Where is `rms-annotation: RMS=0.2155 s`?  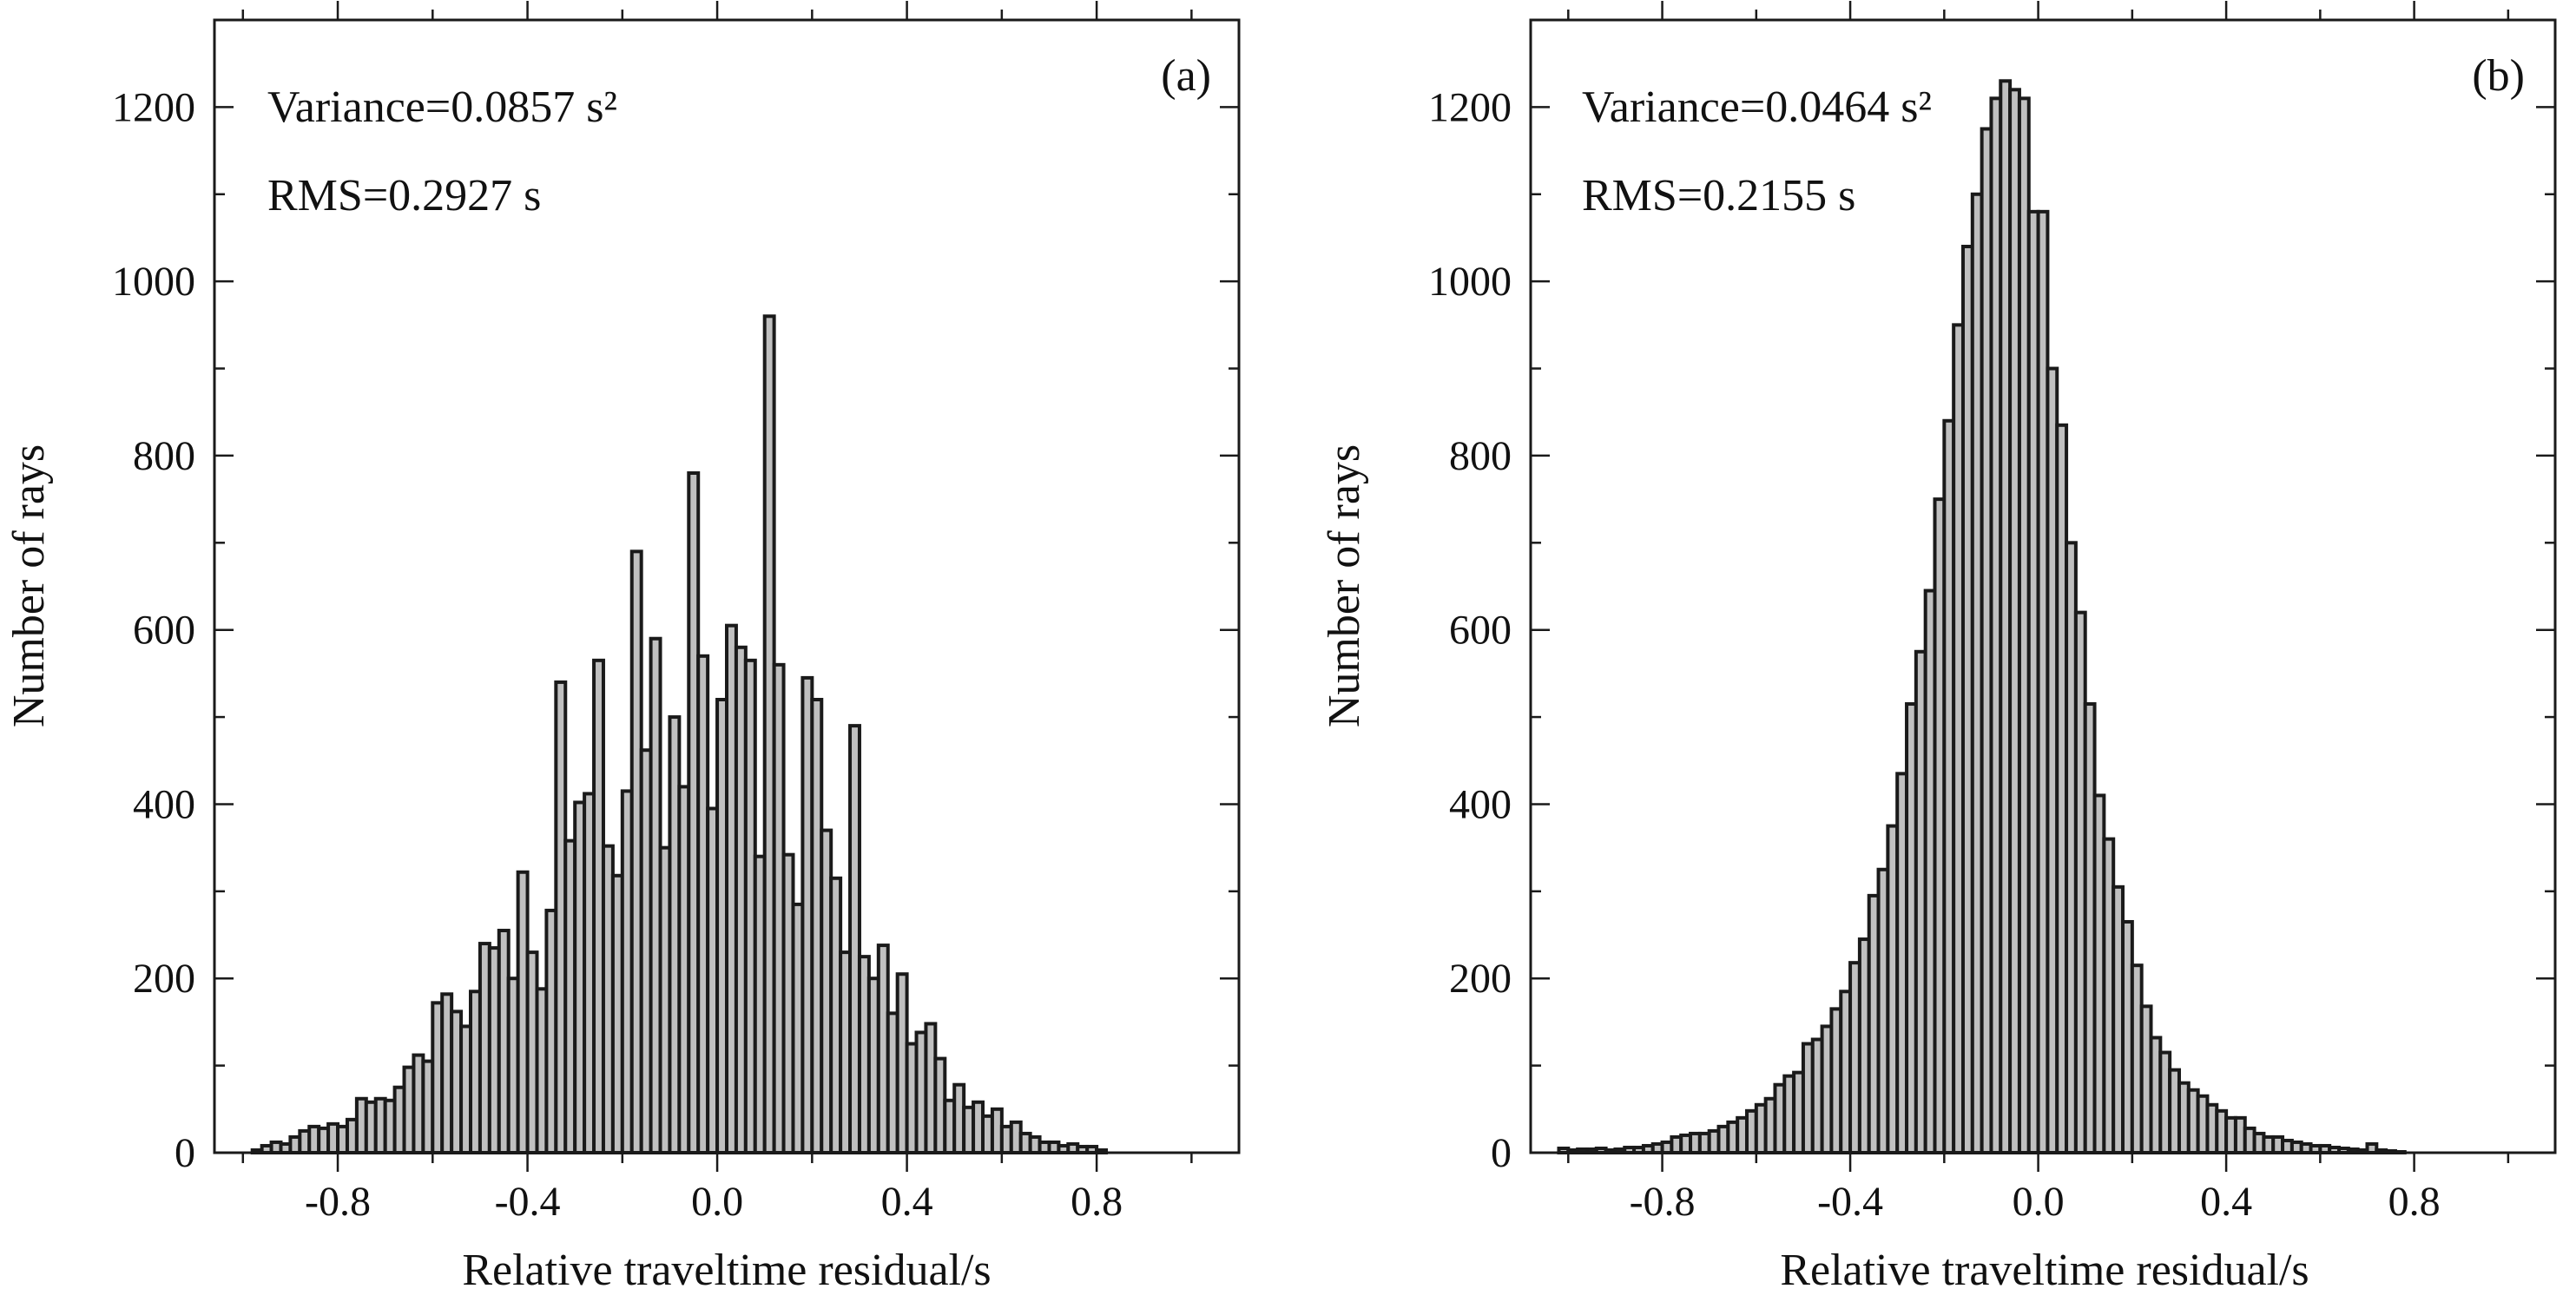
rms-annotation: RMS=0.2155 s is located at coordinates (1718, 195).